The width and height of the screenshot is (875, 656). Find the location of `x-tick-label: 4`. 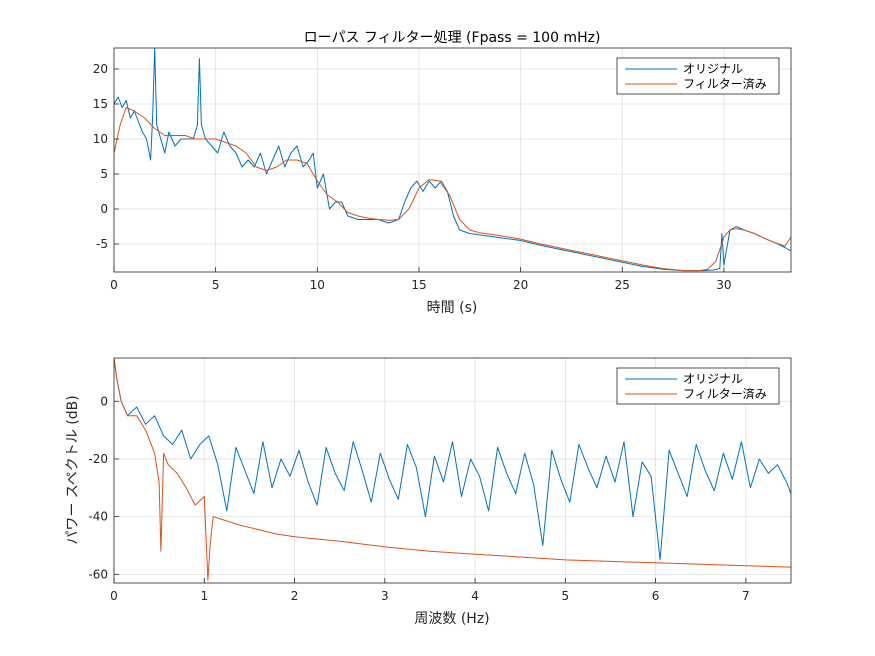

x-tick-label: 4 is located at coordinates (475, 596).